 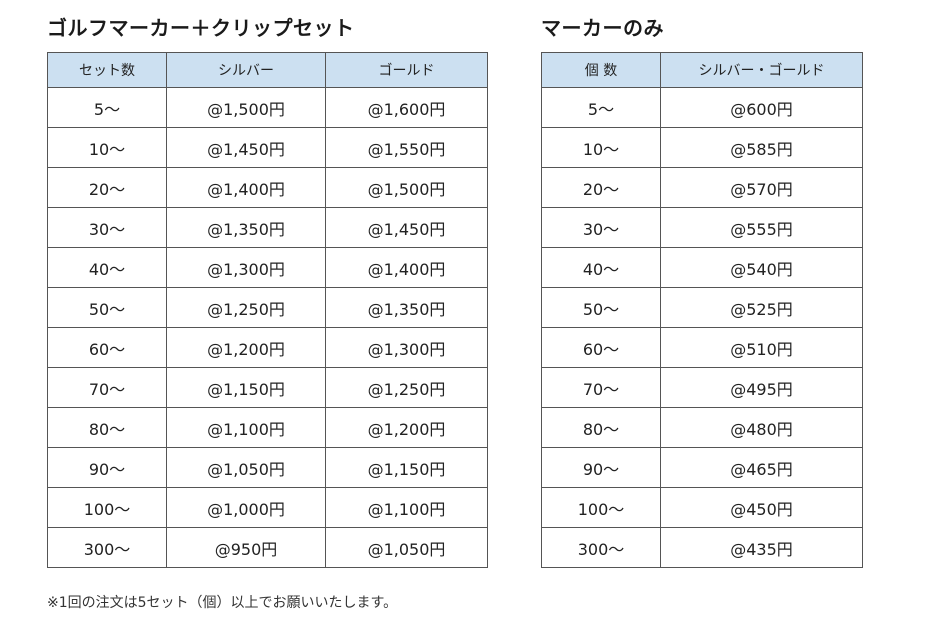 I want to click on cell-set-count: 90〜, so click(x=107, y=467).